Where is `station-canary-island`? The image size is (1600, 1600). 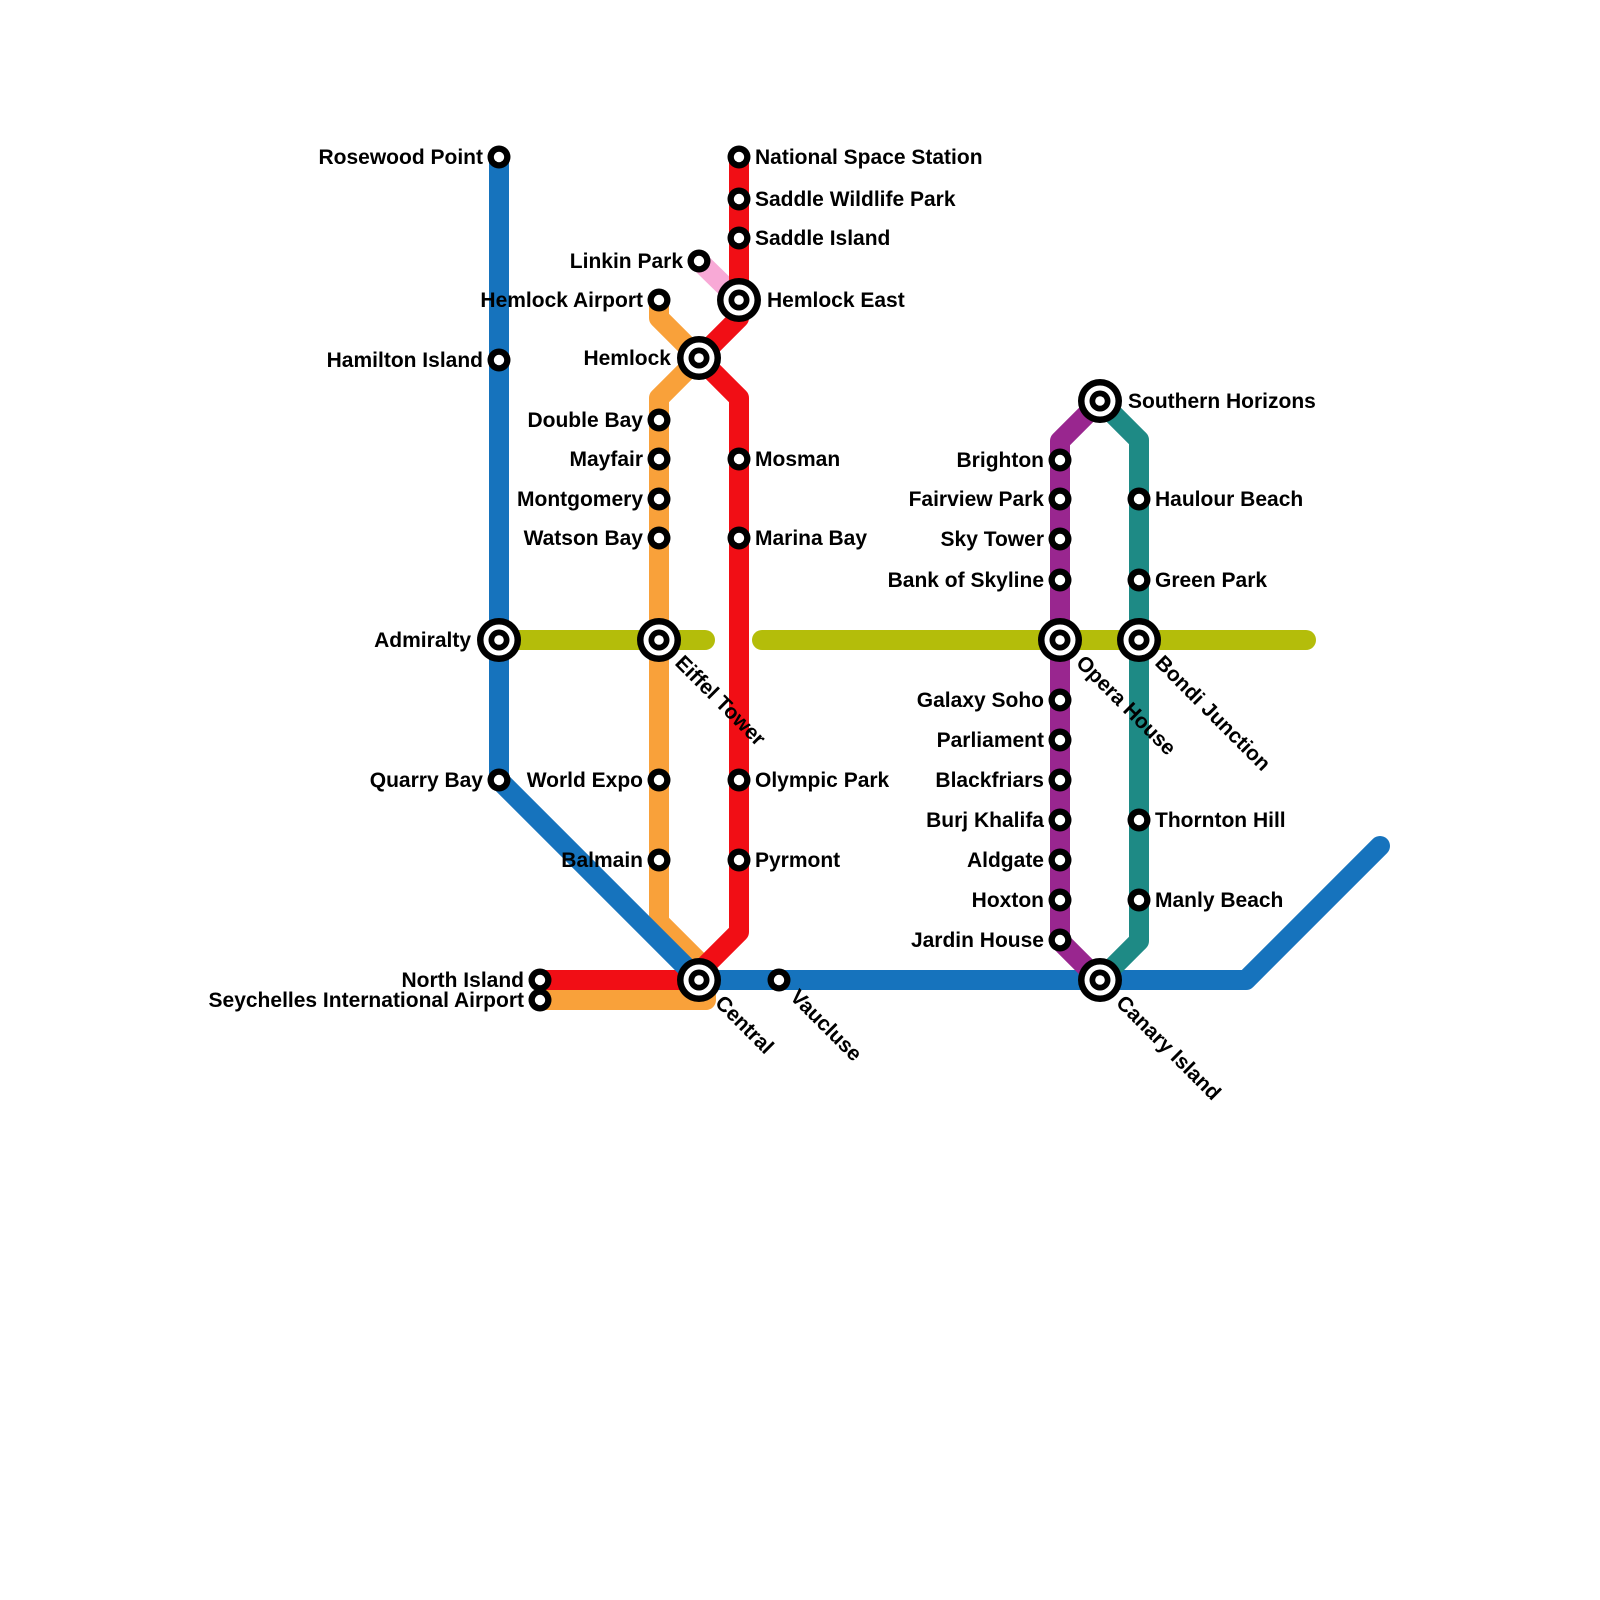
station-canary-island is located at coordinates (1100, 980).